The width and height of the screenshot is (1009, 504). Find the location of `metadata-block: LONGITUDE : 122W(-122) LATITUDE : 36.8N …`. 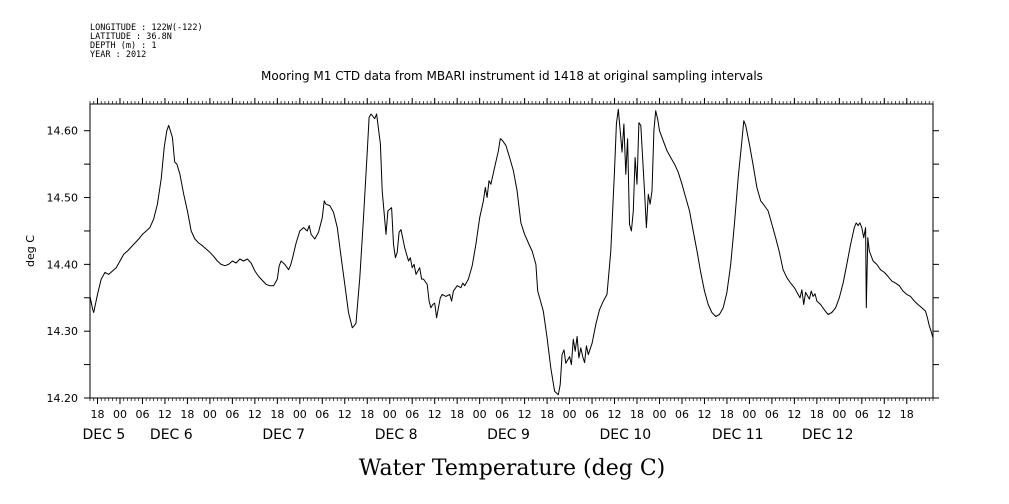

metadata-block: LONGITUDE : 122W(-122) LATITUDE : 36.8N … is located at coordinates (146, 41).